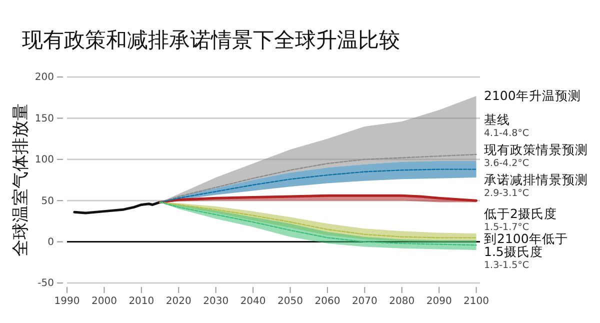 The image size is (600, 323). What do you see at coordinates (532, 95) in the screenshot?
I see `legend-title: 2100年升温预测` at bounding box center [532, 95].